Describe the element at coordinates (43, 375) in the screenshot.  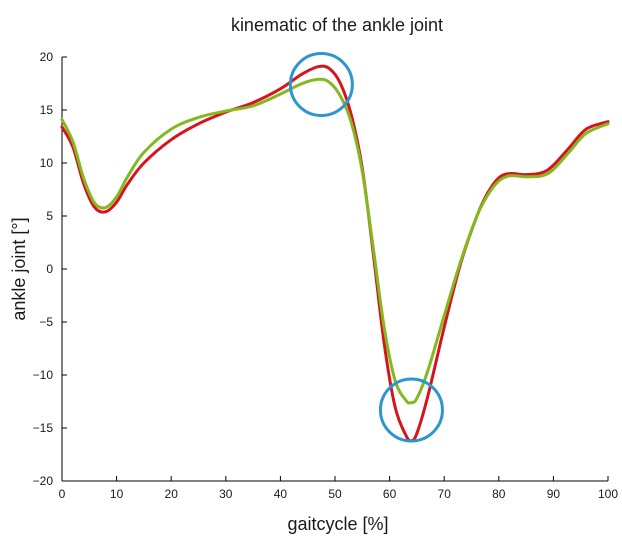
I see `y-tick-label: −10` at that location.